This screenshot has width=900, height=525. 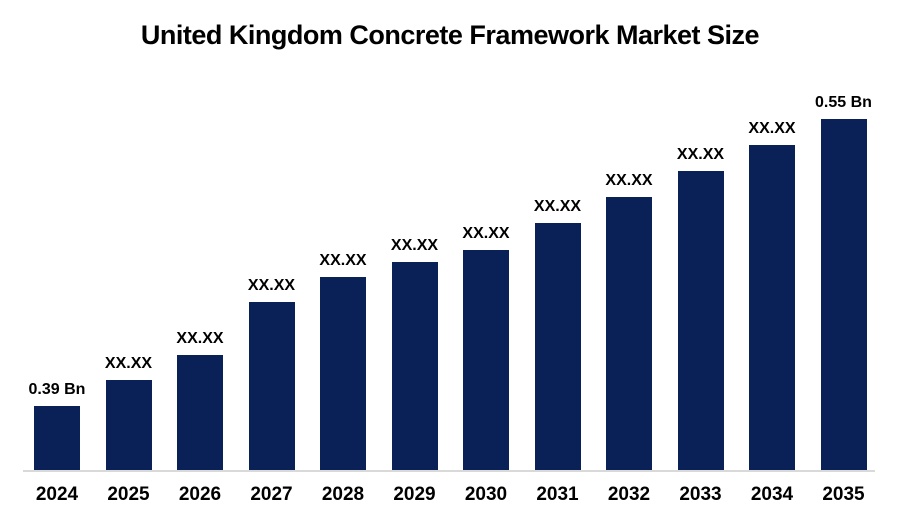 What do you see at coordinates (700, 494) in the screenshot?
I see `x-axis-label-2033: 2033` at bounding box center [700, 494].